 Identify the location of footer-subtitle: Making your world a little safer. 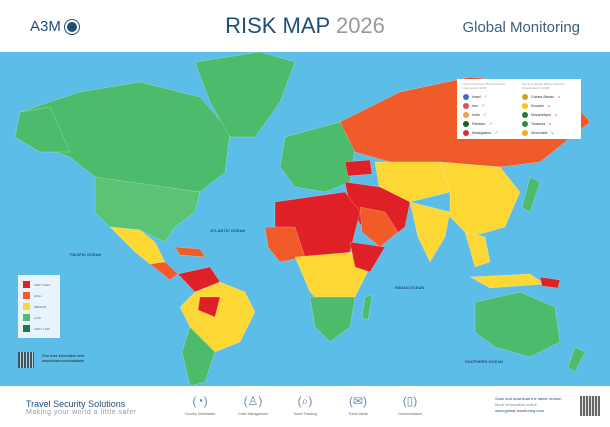
(81, 412).